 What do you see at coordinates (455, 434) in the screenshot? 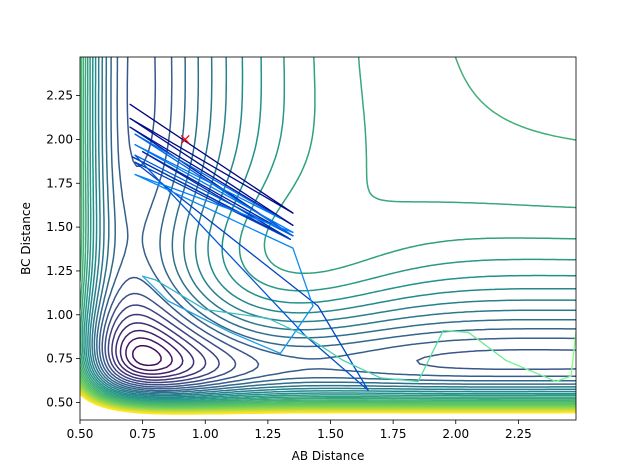
I see `x-tick-label: 2.00` at bounding box center [455, 434].